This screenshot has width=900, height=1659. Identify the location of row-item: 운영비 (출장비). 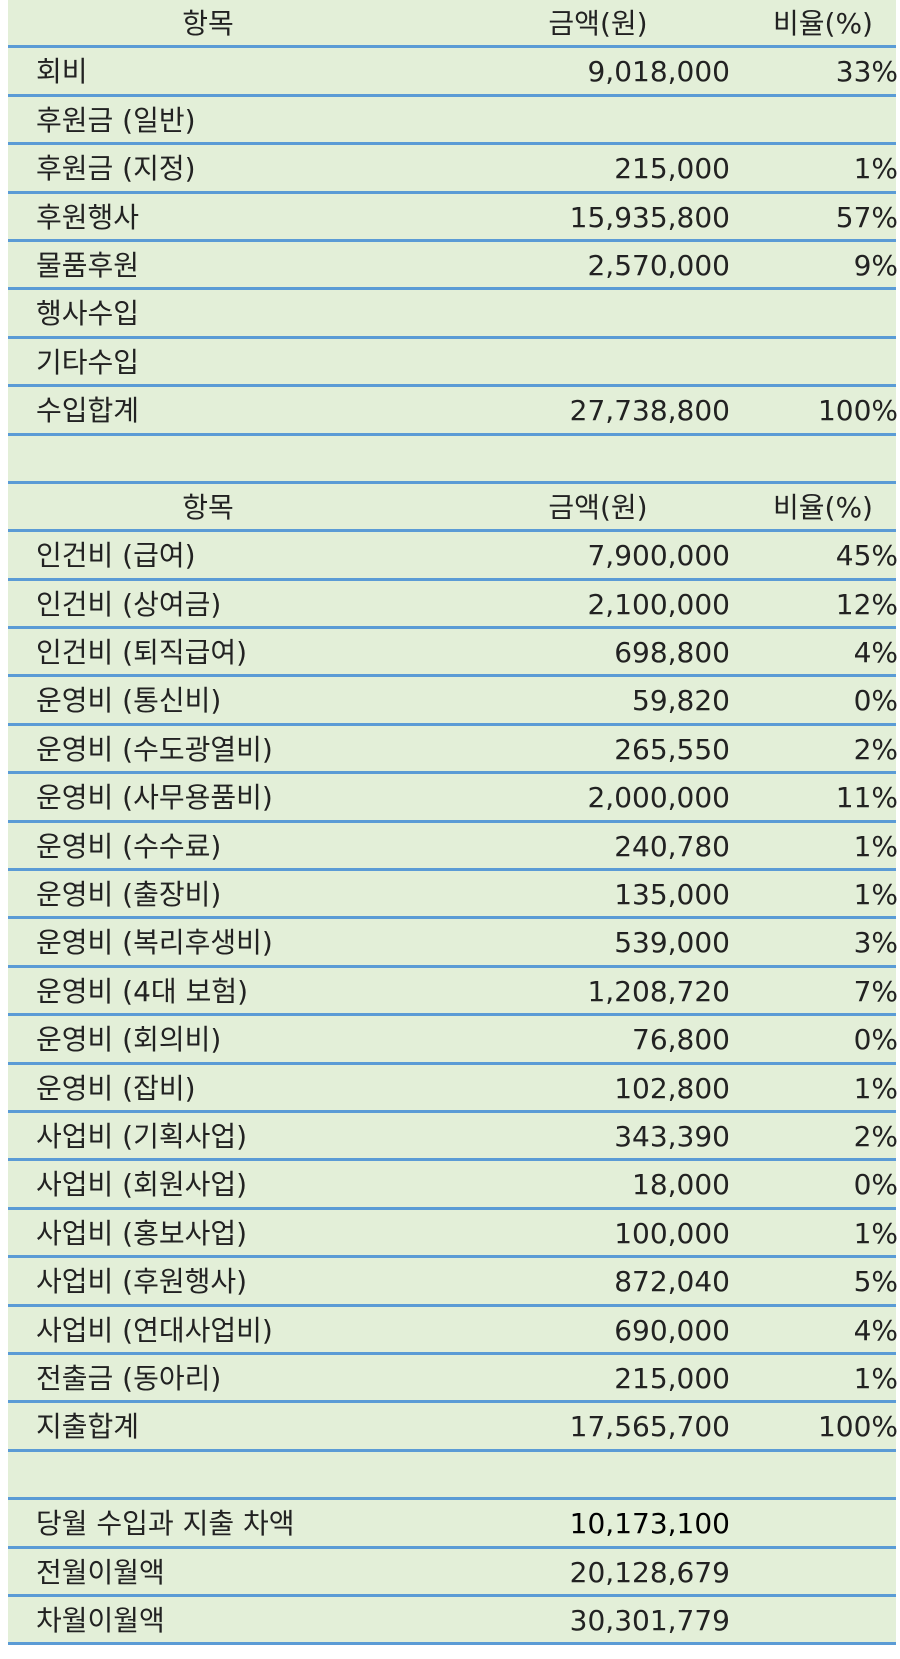
(129, 895).